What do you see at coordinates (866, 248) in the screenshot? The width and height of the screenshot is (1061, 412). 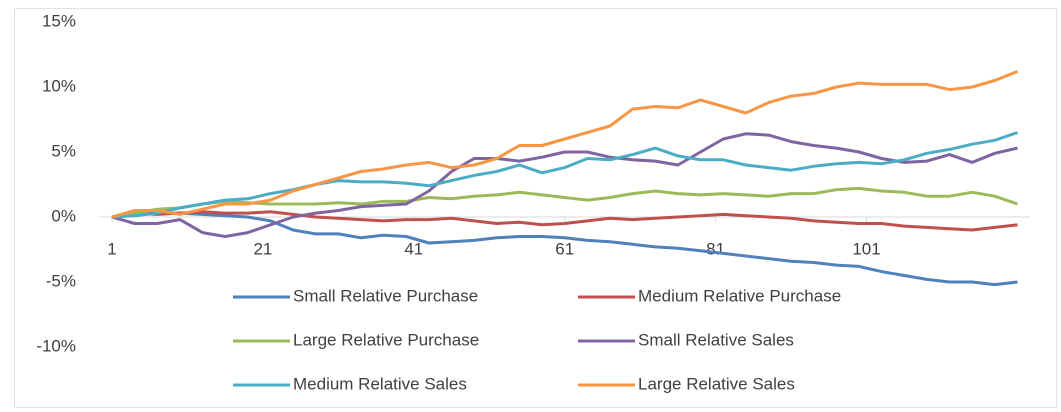 I see `x-tick-label: 101` at bounding box center [866, 248].